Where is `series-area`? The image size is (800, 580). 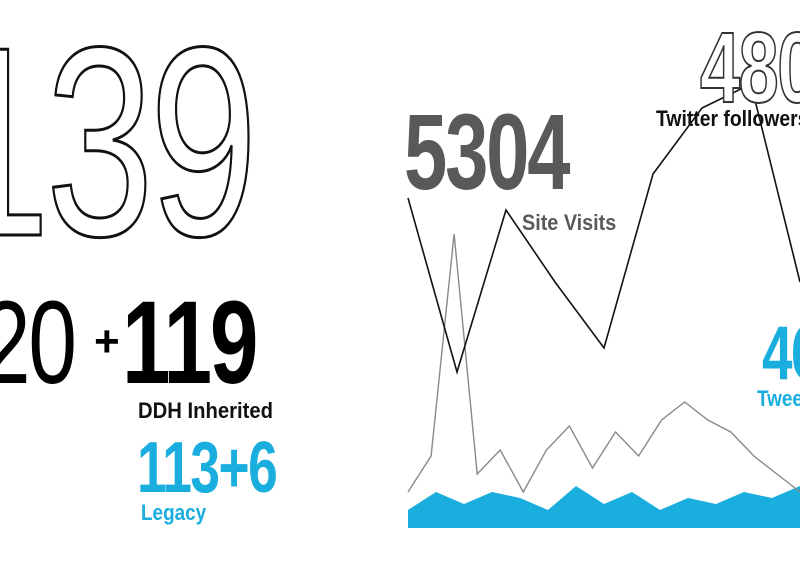 series-area is located at coordinates (604, 507).